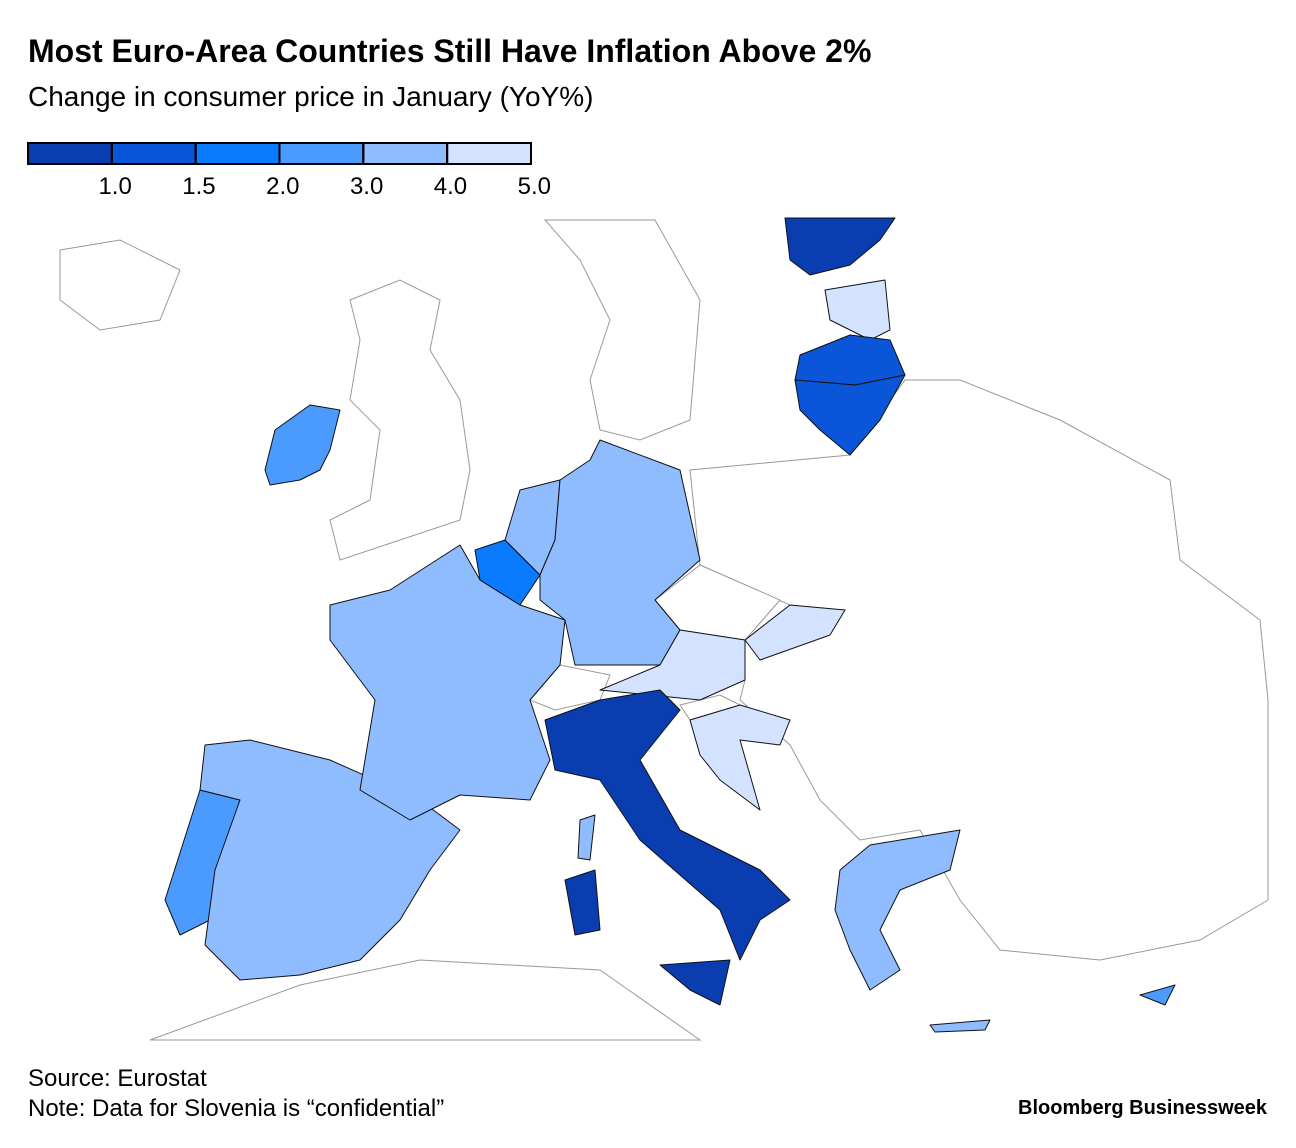 This screenshot has height=1148, width=1296. What do you see at coordinates (289, 171) in the screenshot?
I see `legend: 1.0 1.5 2.0 3.0 4.0 5.0` at bounding box center [289, 171].